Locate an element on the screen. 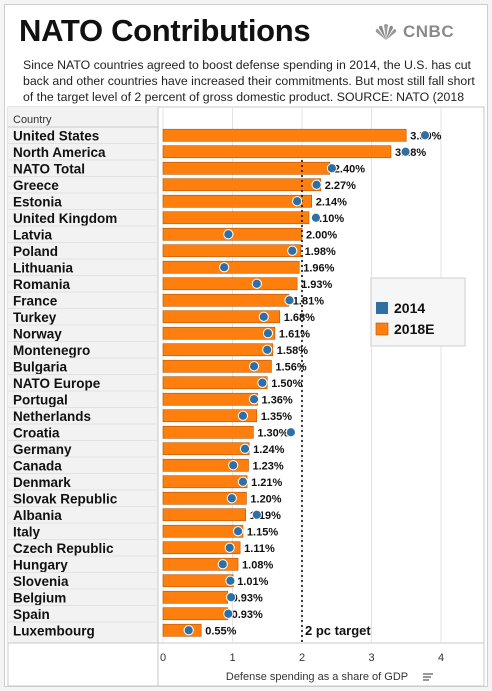 The height and width of the screenshot is (691, 492). legend-swatch-2018 is located at coordinates (382, 329).